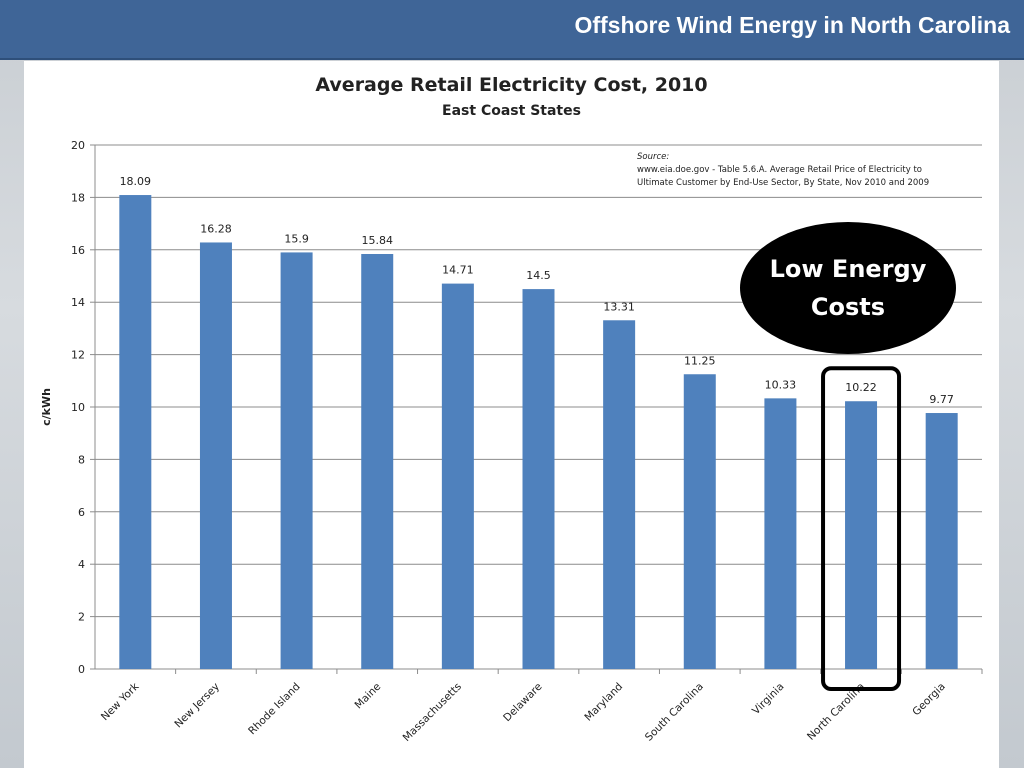  I want to click on chart-title: Average Retail Electricity Cost, 2010, so click(511, 85).